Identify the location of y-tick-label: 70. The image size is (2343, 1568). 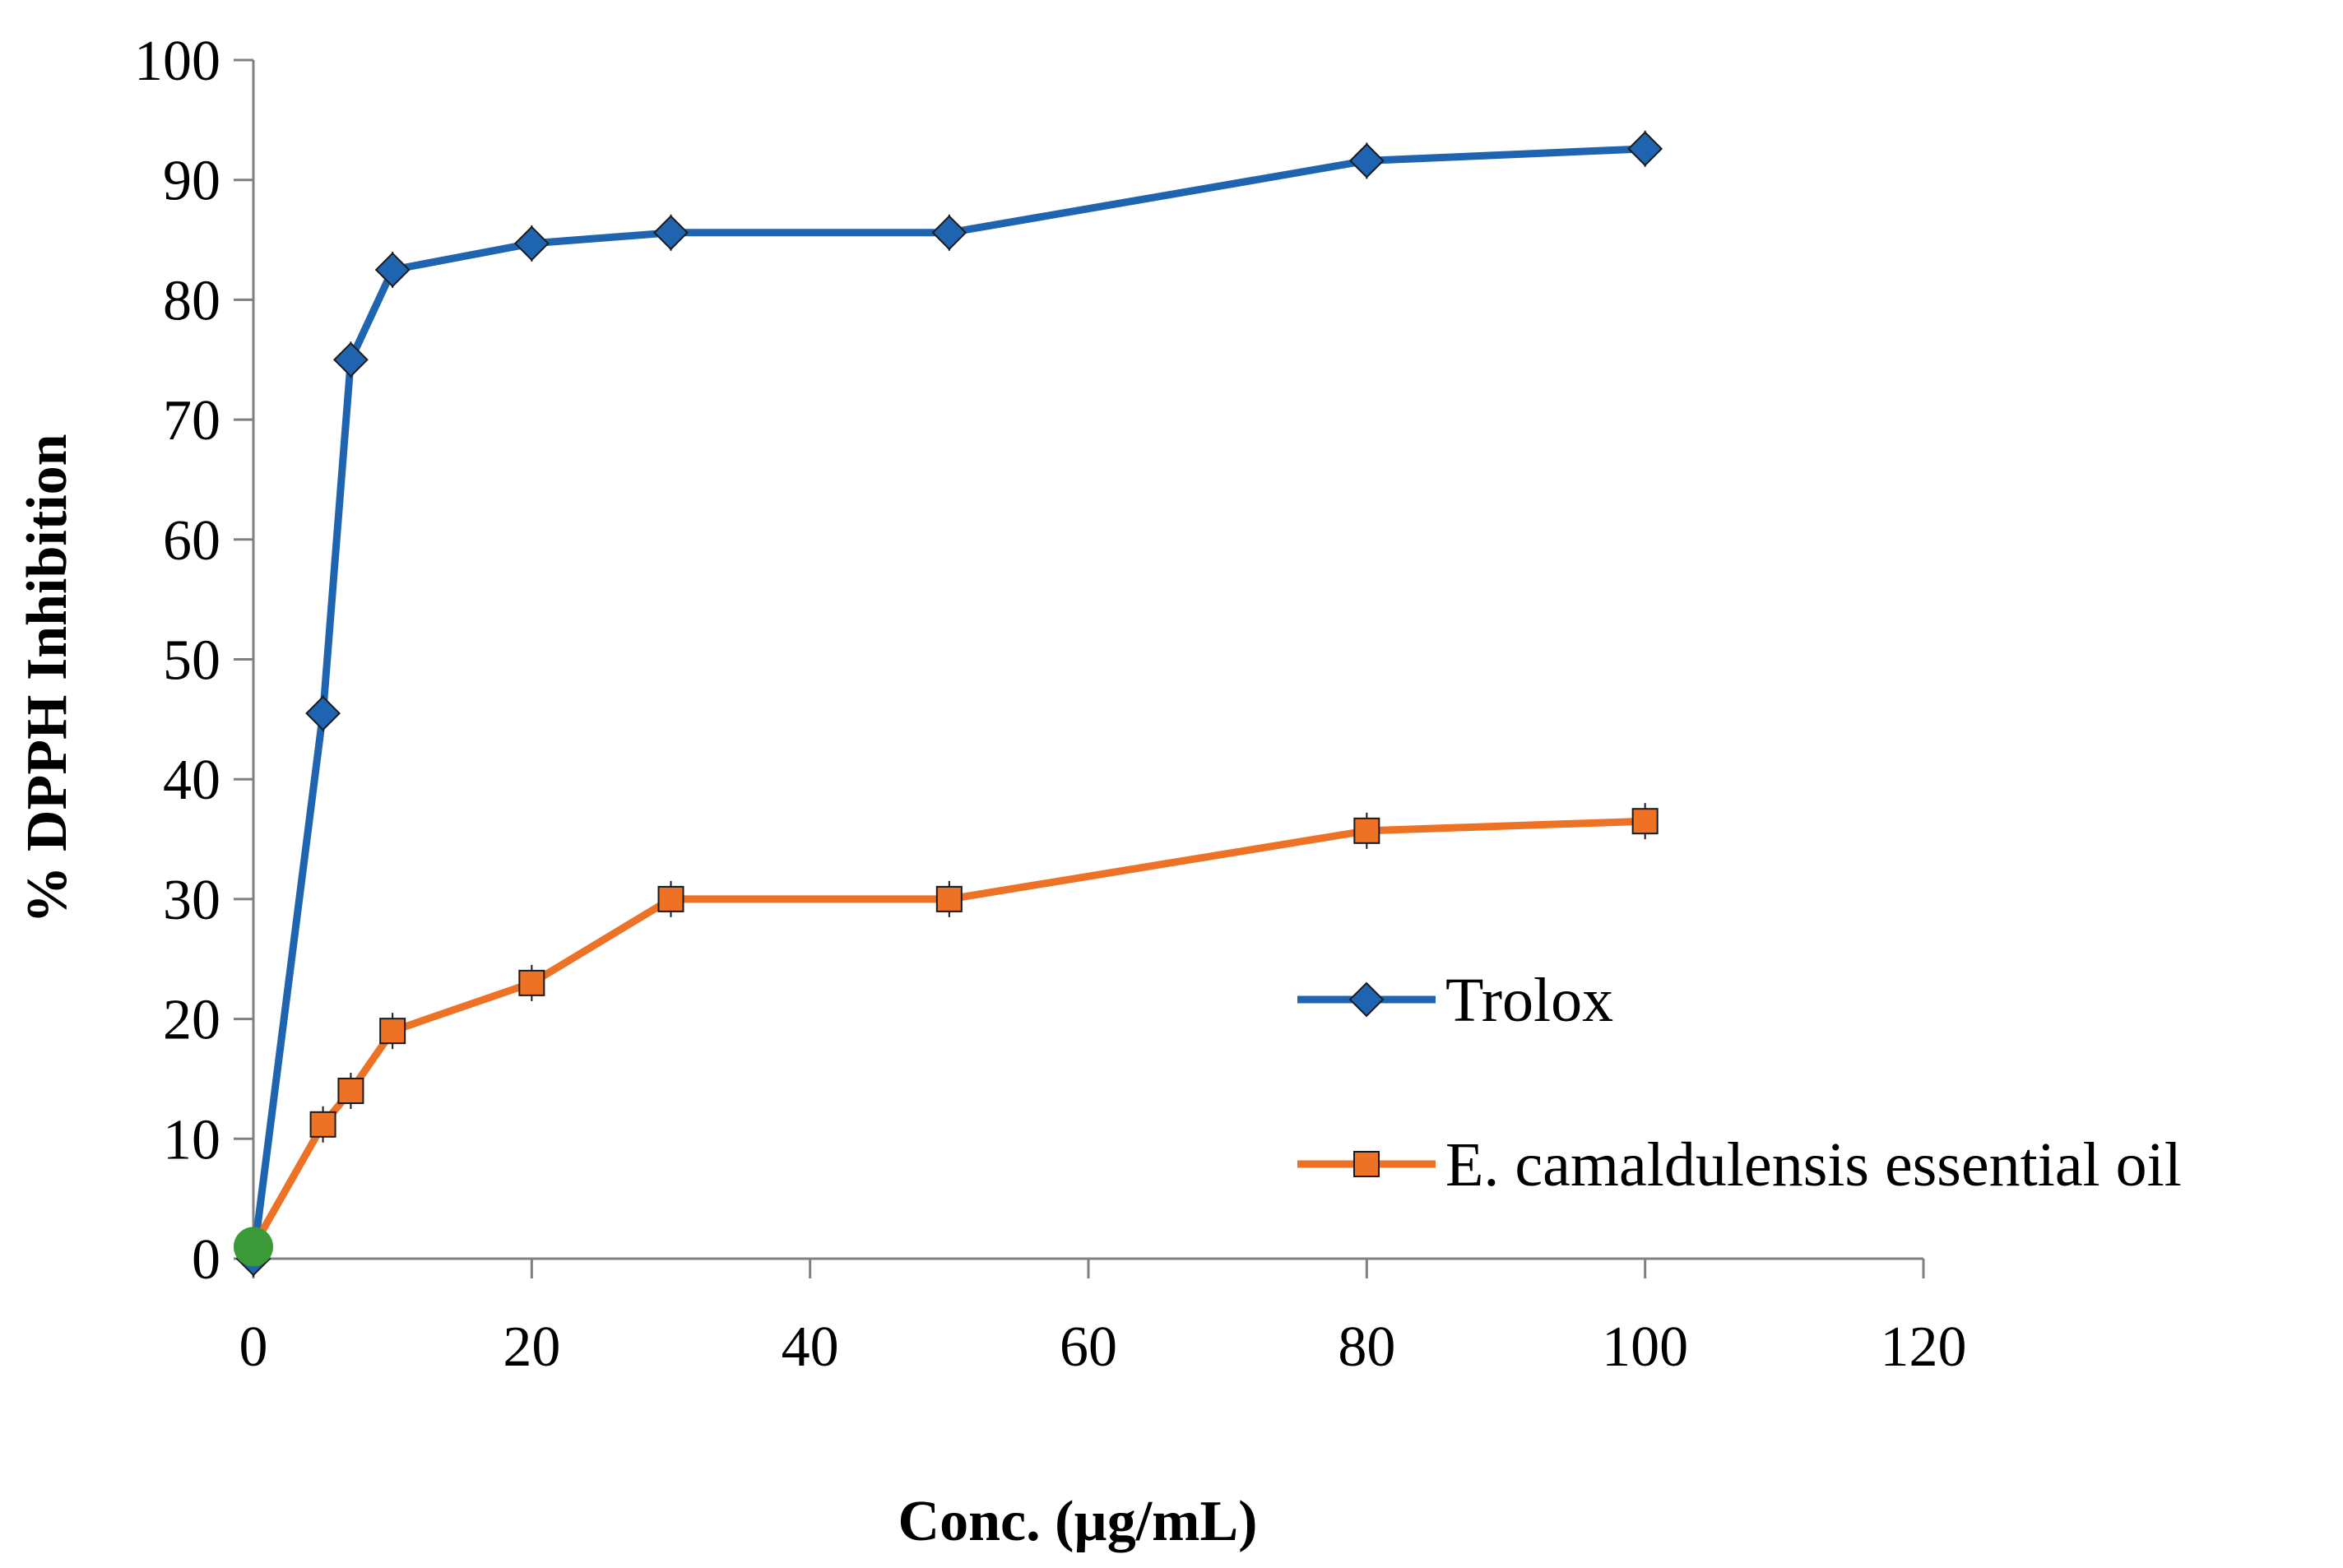
(191, 420).